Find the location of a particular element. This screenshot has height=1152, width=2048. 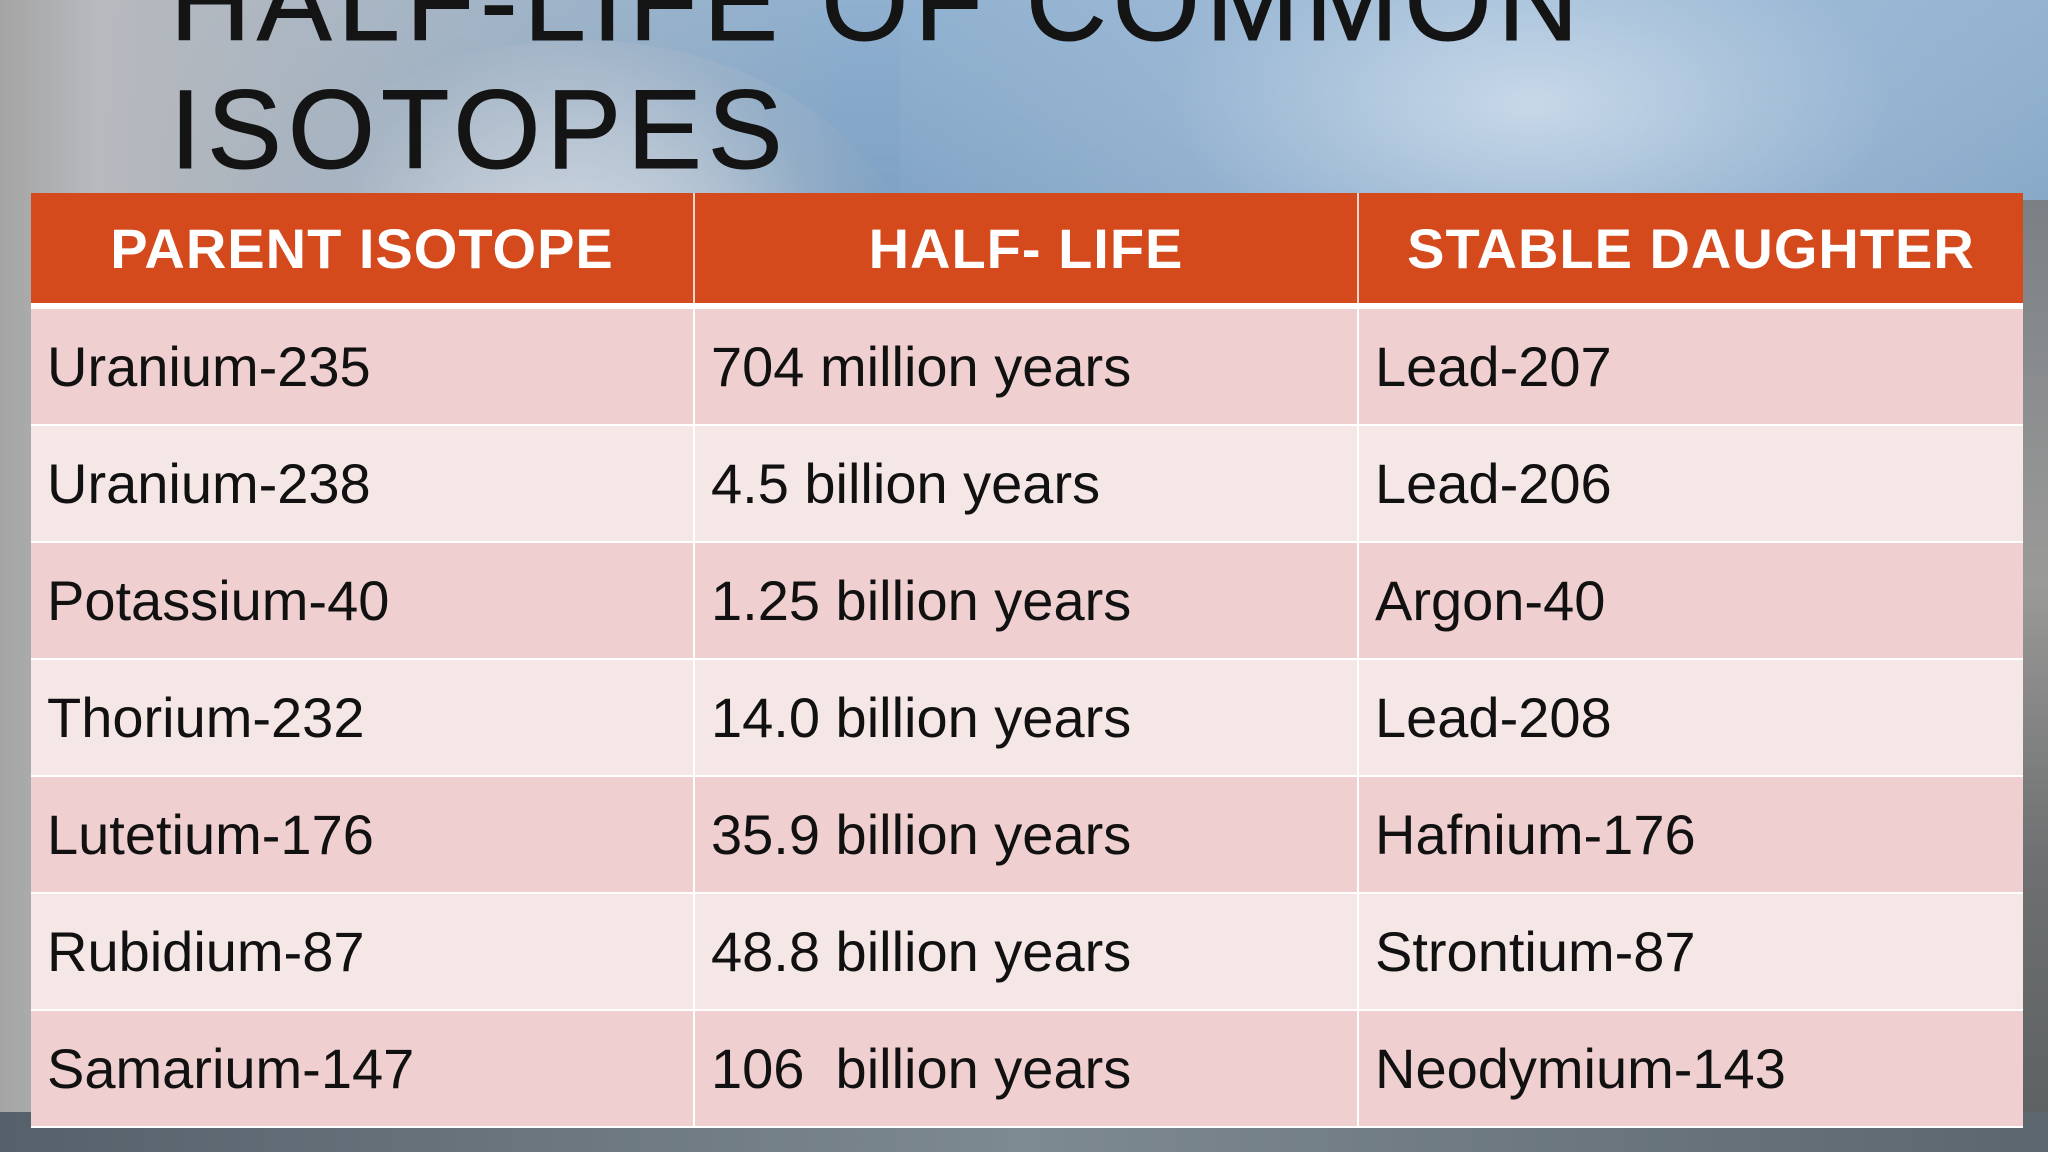

cell-half-life: 704 million years is located at coordinates (1026, 366).